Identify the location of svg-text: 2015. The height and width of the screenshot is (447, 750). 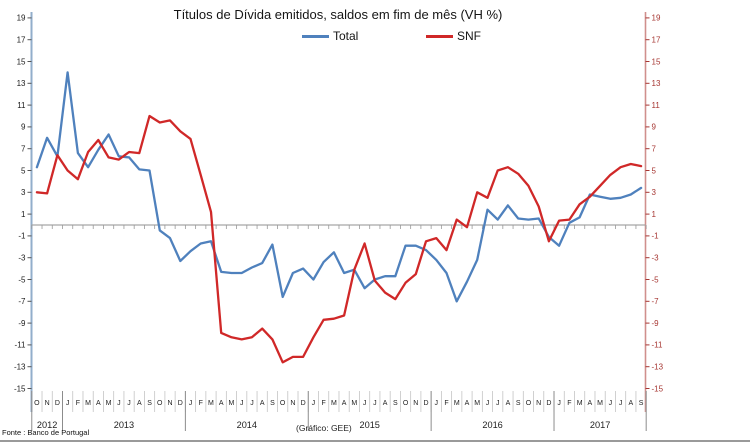
(369, 425).